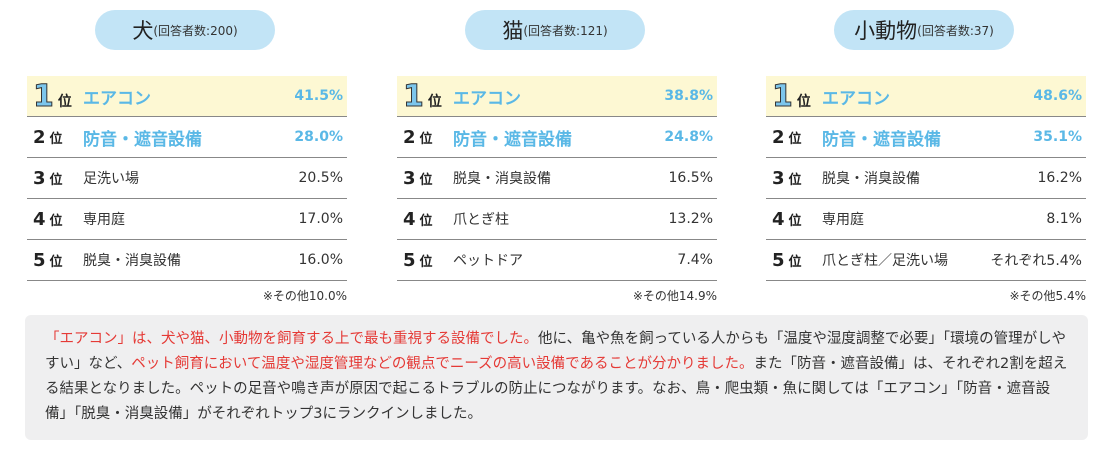  What do you see at coordinates (488, 261) in the screenshot?
I see `equipment-name: ペットドア` at bounding box center [488, 261].